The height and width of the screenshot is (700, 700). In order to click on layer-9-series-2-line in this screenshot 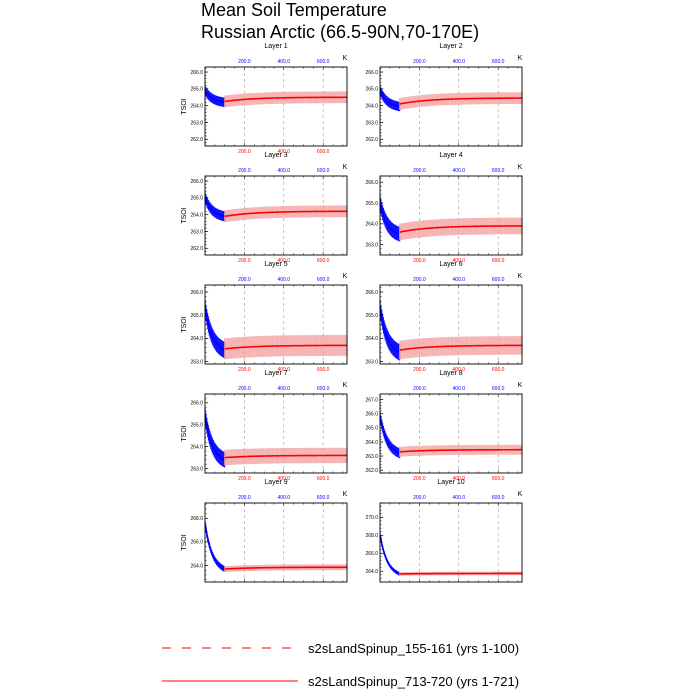, I will do `click(285, 568)`.